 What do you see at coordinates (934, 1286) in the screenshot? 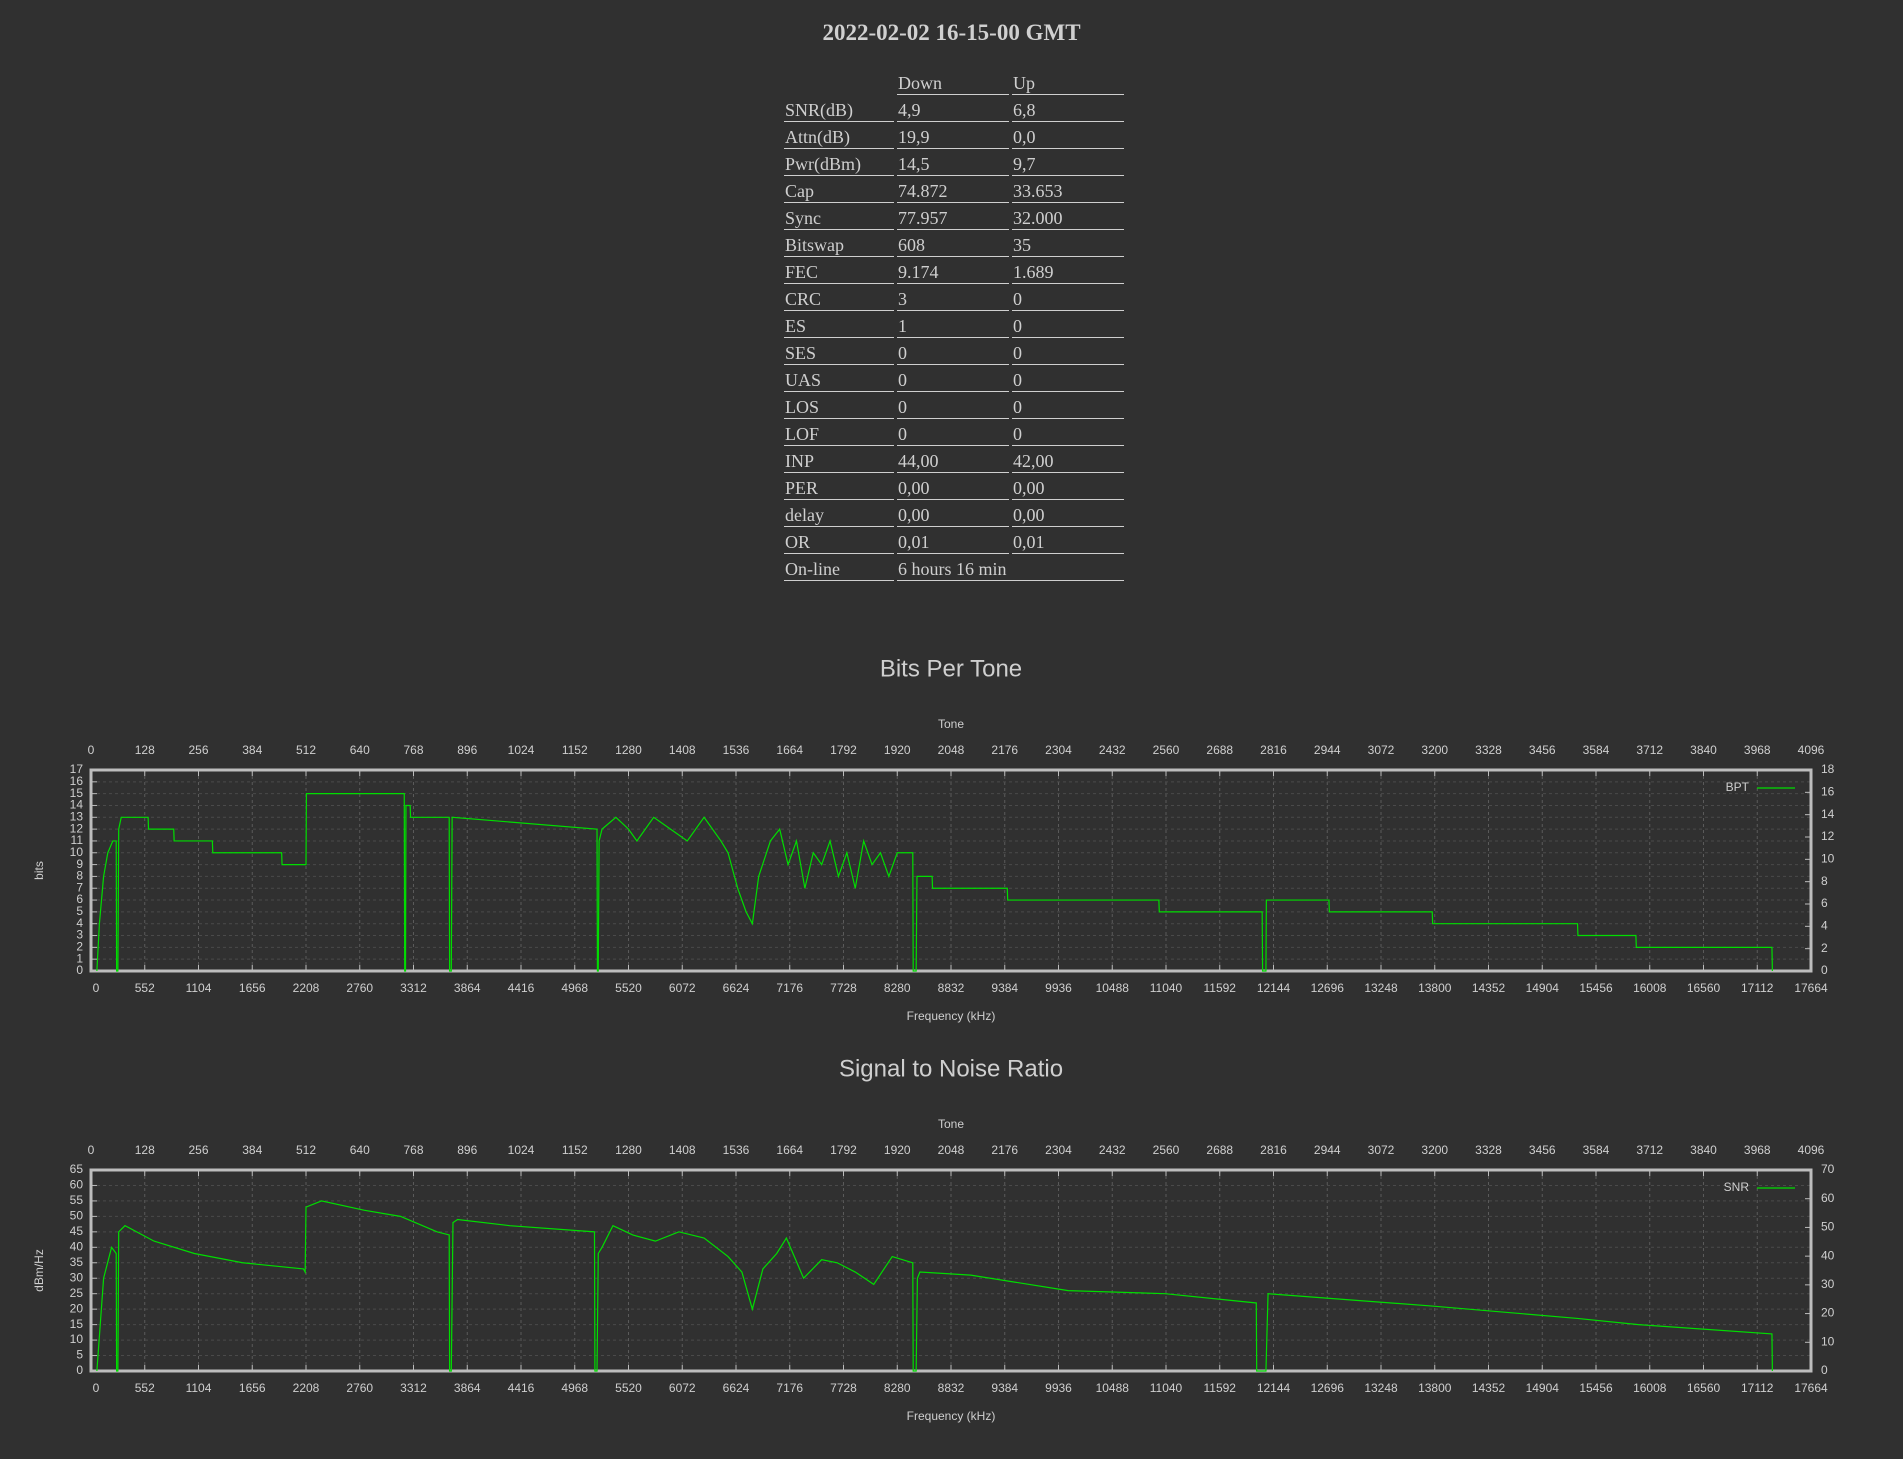
I see `data-line` at bounding box center [934, 1286].